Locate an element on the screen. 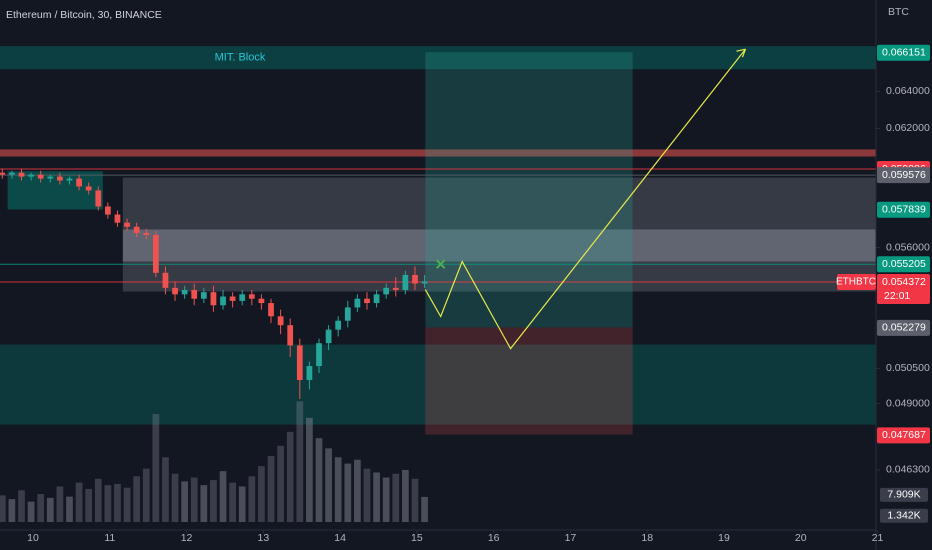 Image resolution: width=932 pixels, height=550 pixels. y-tick-label: 0.056000 is located at coordinates (908, 247).